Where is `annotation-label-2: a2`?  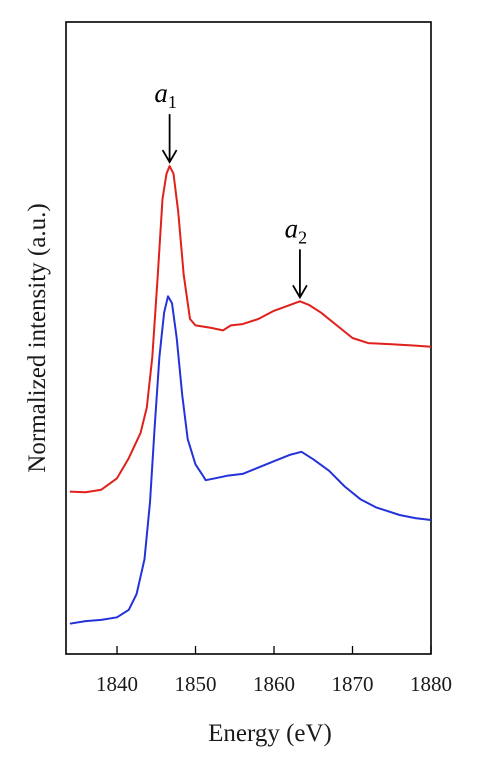 annotation-label-2: a2 is located at coordinates (296, 230).